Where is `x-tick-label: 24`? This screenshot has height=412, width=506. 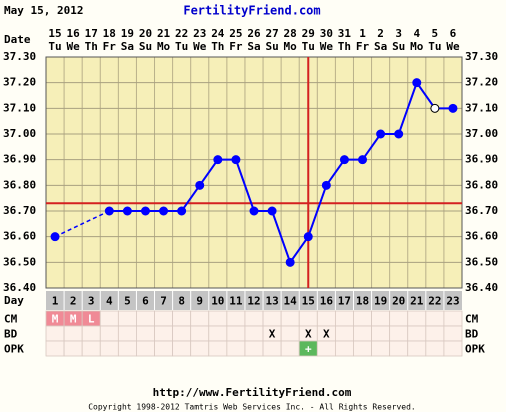
x-tick-label: 24 is located at coordinates (218, 33).